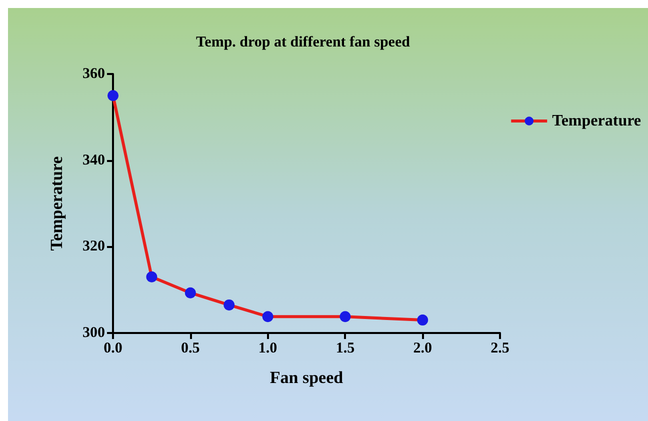 This screenshot has height=421, width=648. Describe the element at coordinates (56, 203) in the screenshot. I see `y-axis-title: Temperature` at that location.